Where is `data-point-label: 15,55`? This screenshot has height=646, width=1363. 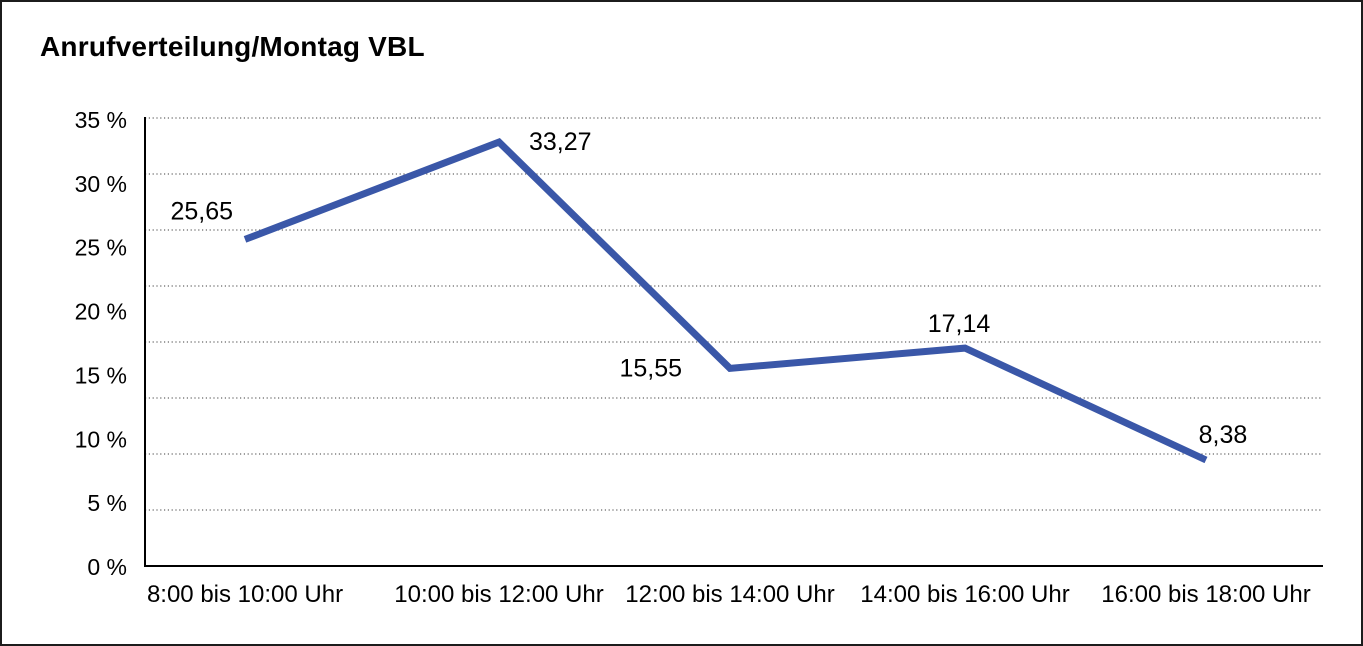
data-point-label: 15,55 is located at coordinates (650, 368).